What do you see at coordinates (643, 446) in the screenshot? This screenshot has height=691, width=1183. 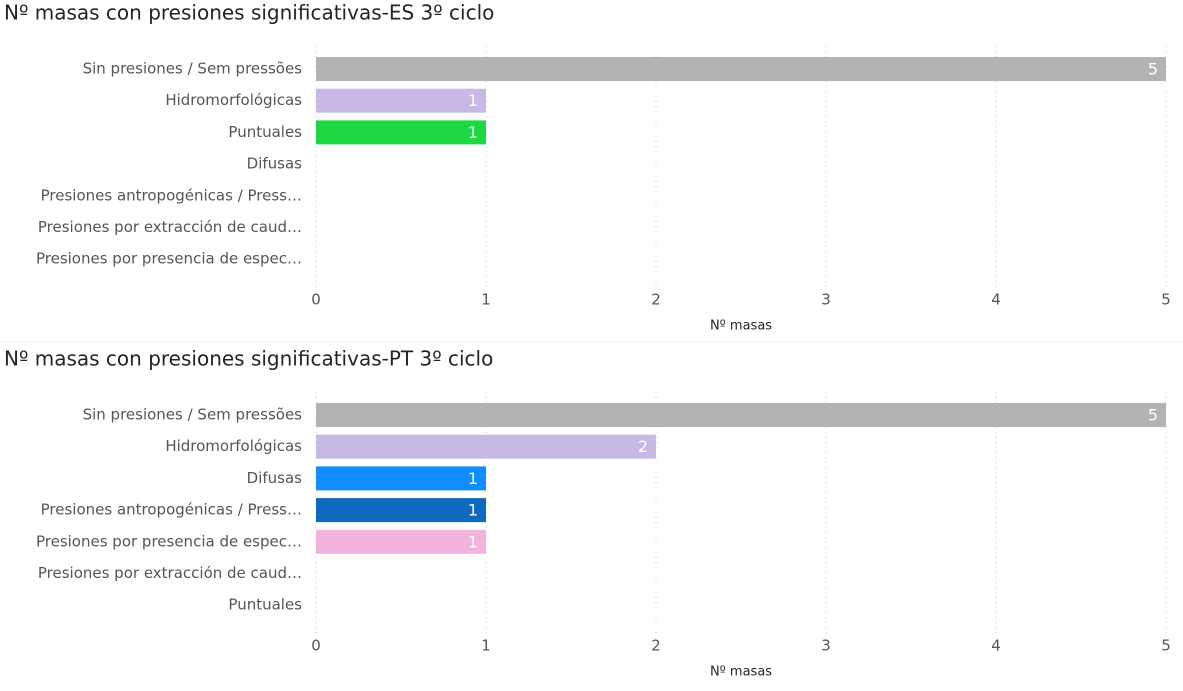 I see `value-label: 2` at bounding box center [643, 446].